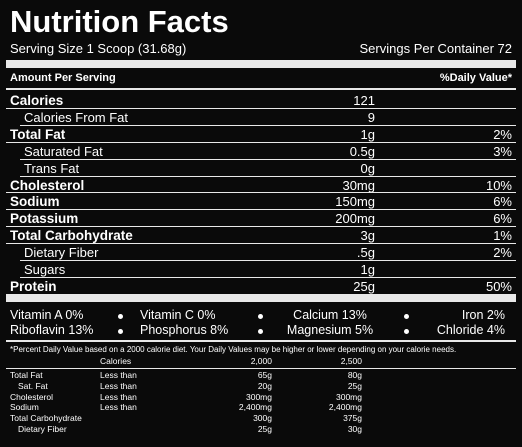 This screenshot has width=522, height=447. I want to click on nutrient-name: Saturated Fat, so click(63, 151).